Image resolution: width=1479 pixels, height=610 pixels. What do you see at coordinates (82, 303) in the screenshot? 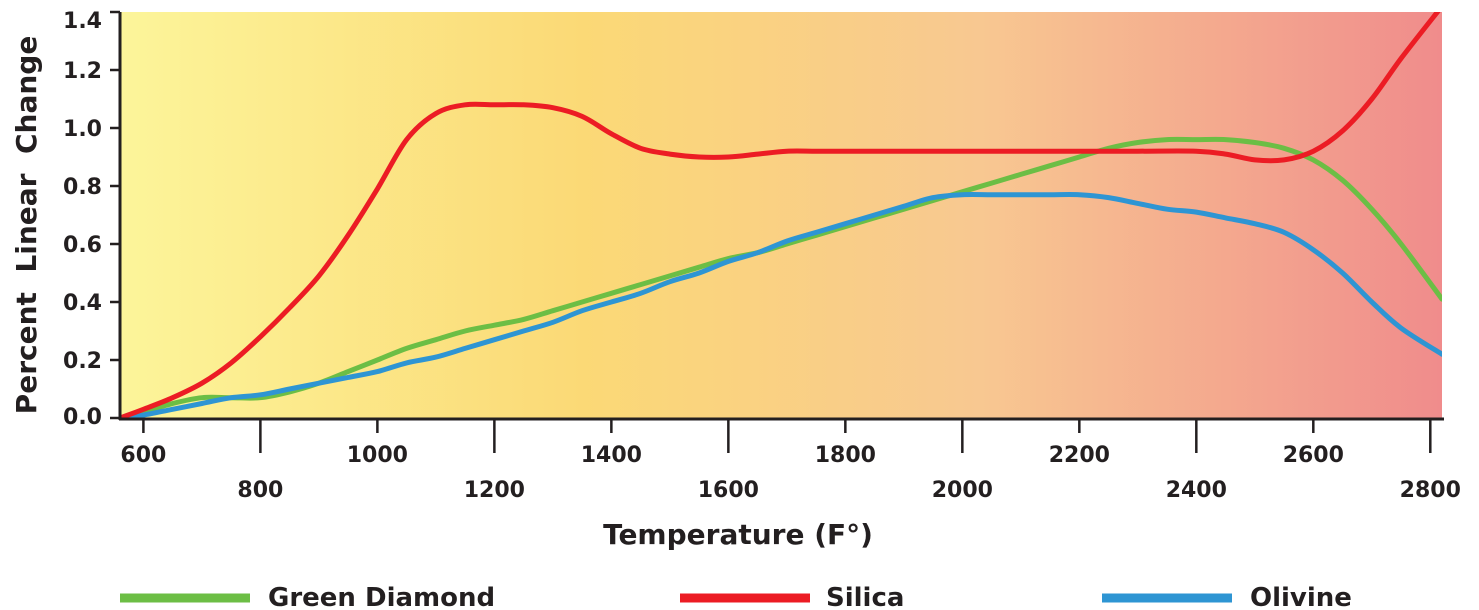
I see `y-tick-label: 0.4` at bounding box center [82, 303].